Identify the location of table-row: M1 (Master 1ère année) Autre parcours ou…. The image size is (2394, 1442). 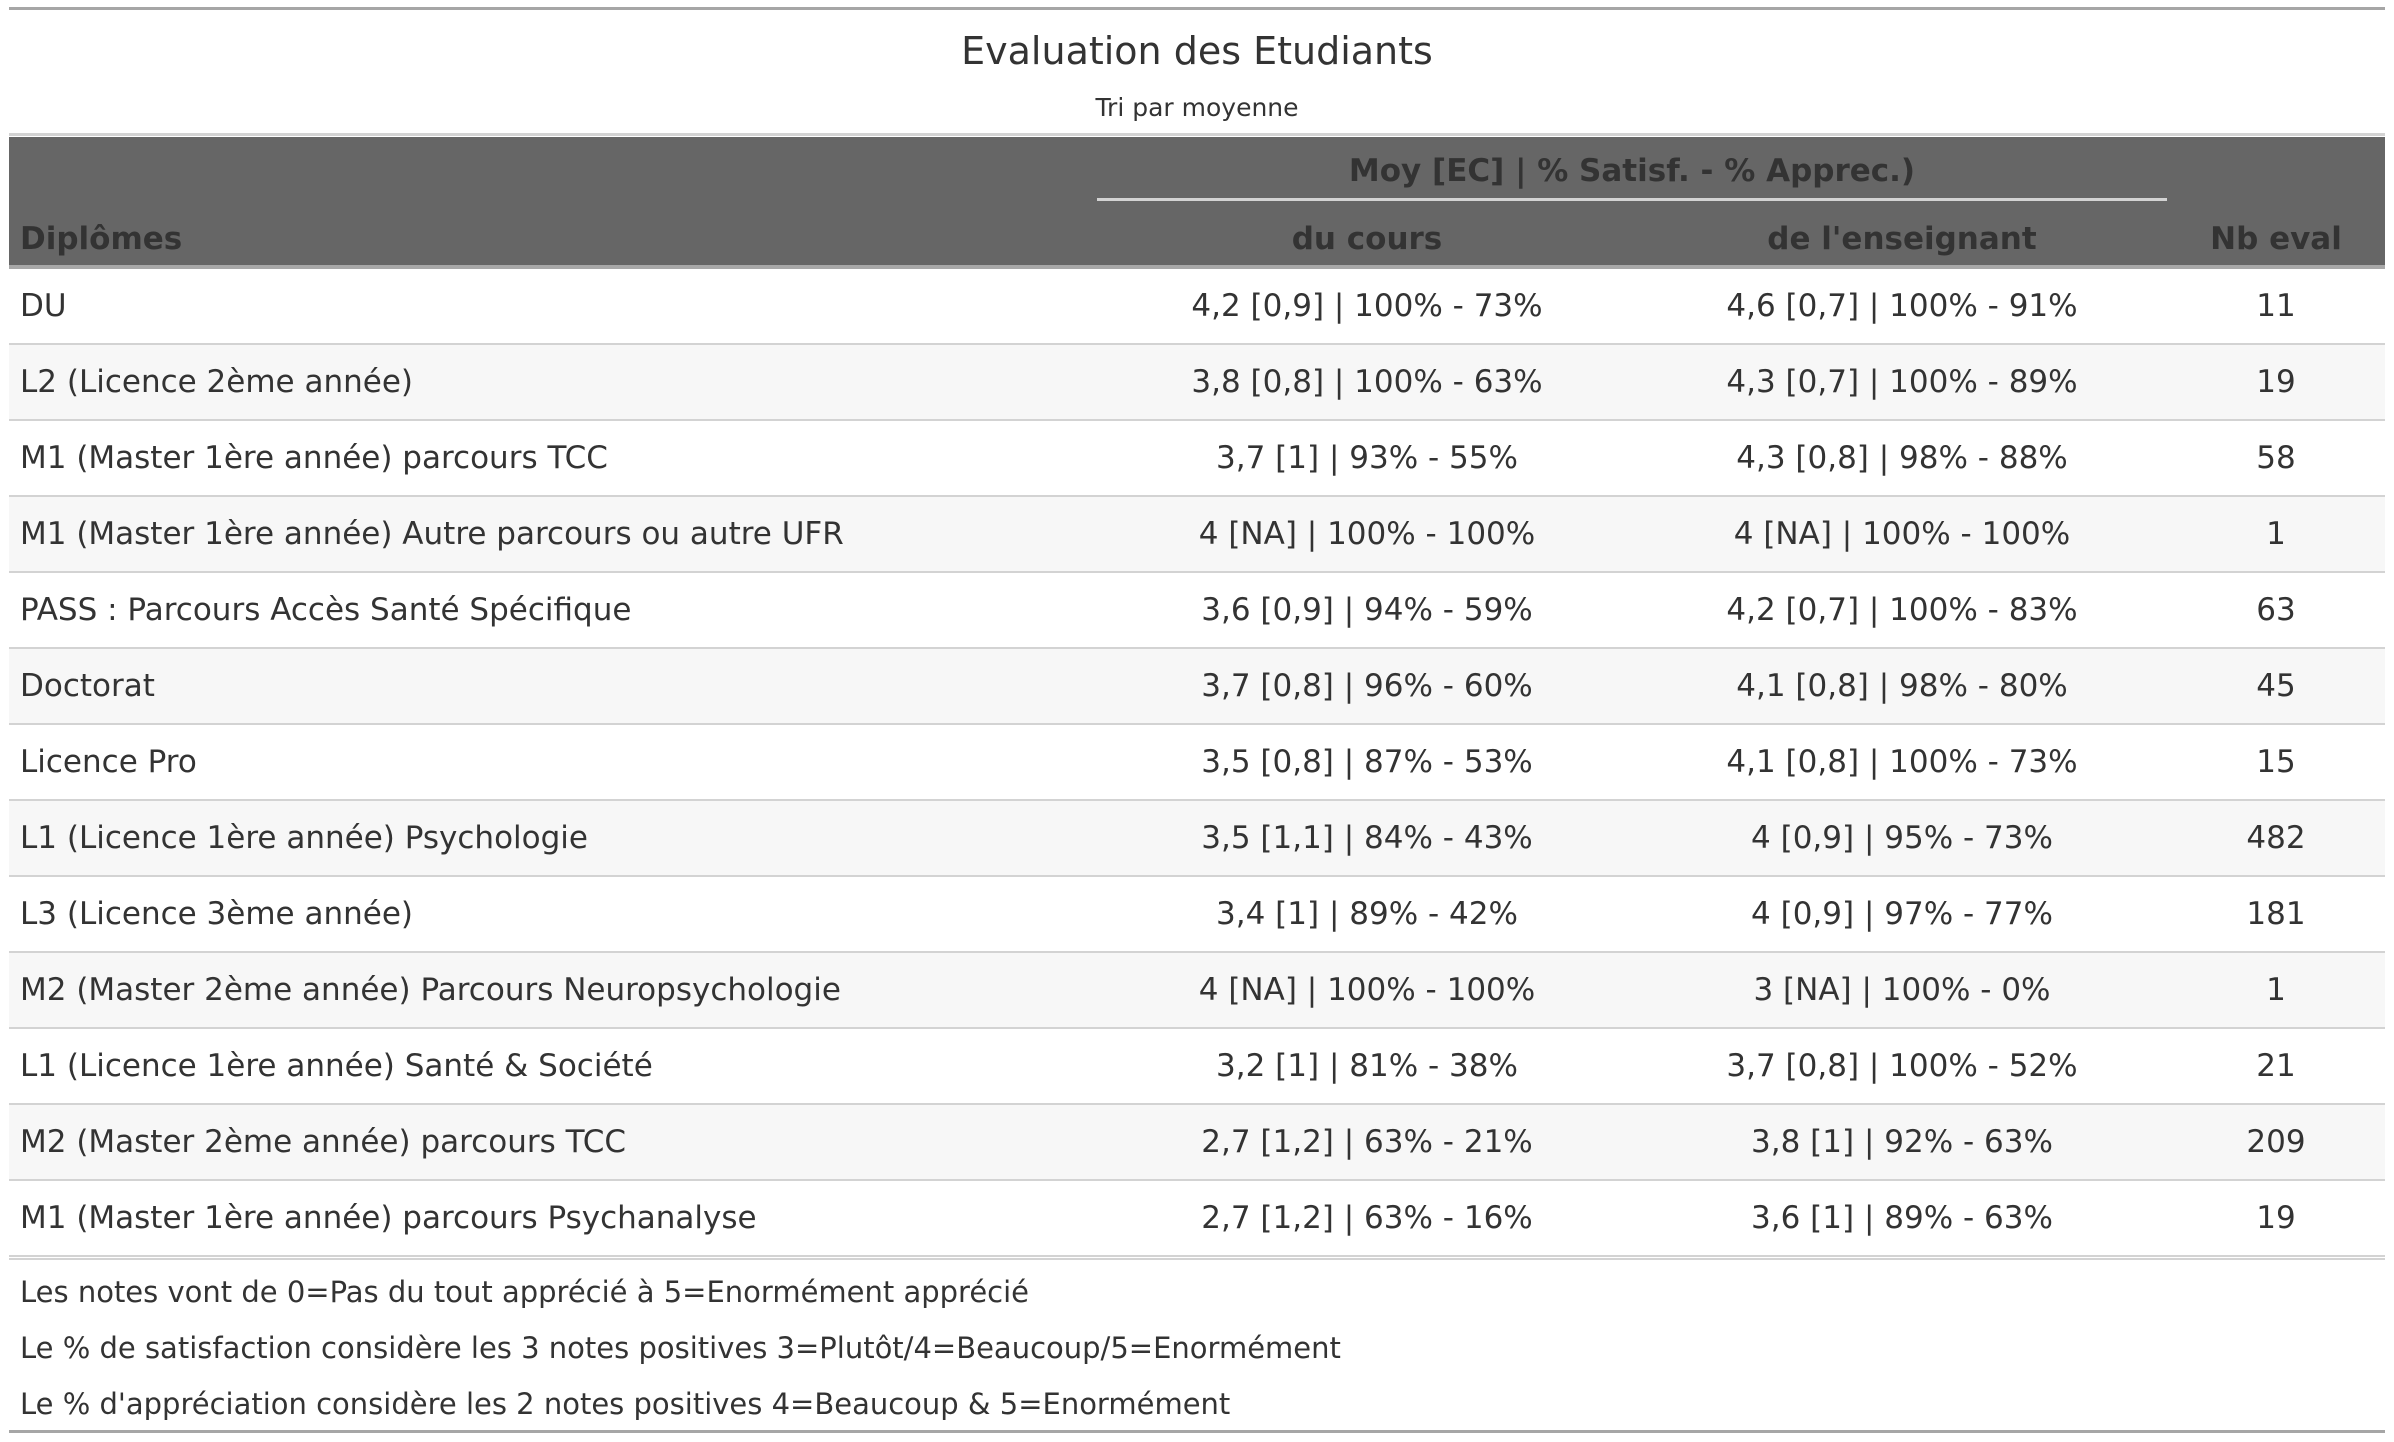
(1197, 535).